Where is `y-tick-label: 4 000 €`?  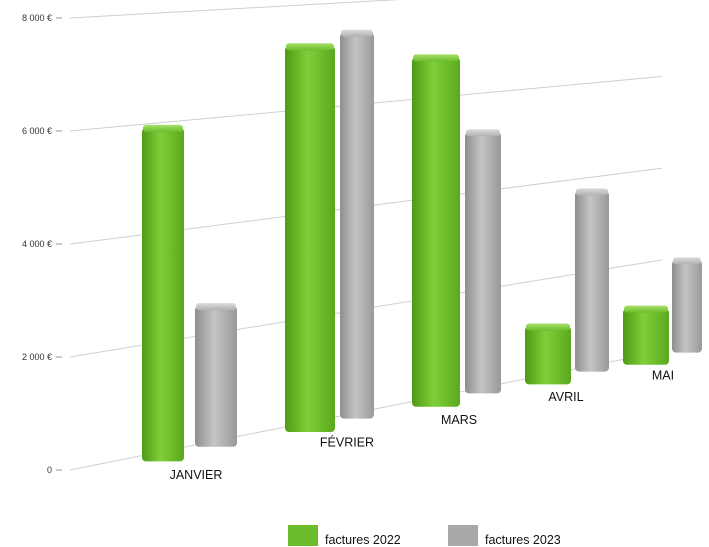
y-tick-label: 4 000 € is located at coordinates (37, 244).